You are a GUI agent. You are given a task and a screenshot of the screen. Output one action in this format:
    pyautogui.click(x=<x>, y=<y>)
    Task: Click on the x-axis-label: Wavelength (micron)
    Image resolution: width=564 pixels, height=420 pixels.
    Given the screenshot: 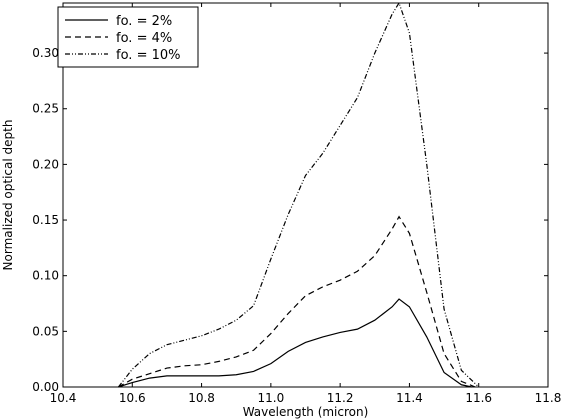 What is the action you would take?
    pyautogui.click(x=306, y=412)
    